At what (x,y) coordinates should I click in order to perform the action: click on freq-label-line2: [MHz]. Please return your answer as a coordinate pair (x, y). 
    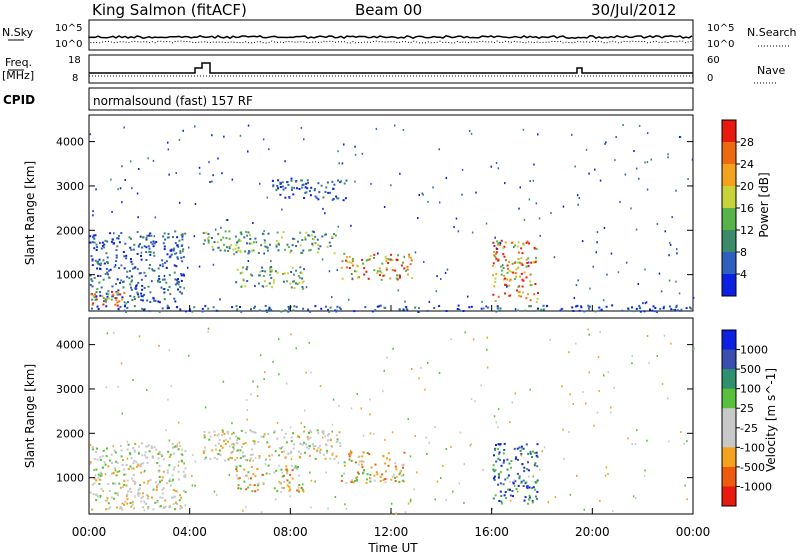
    Looking at the image, I should click on (18, 75).